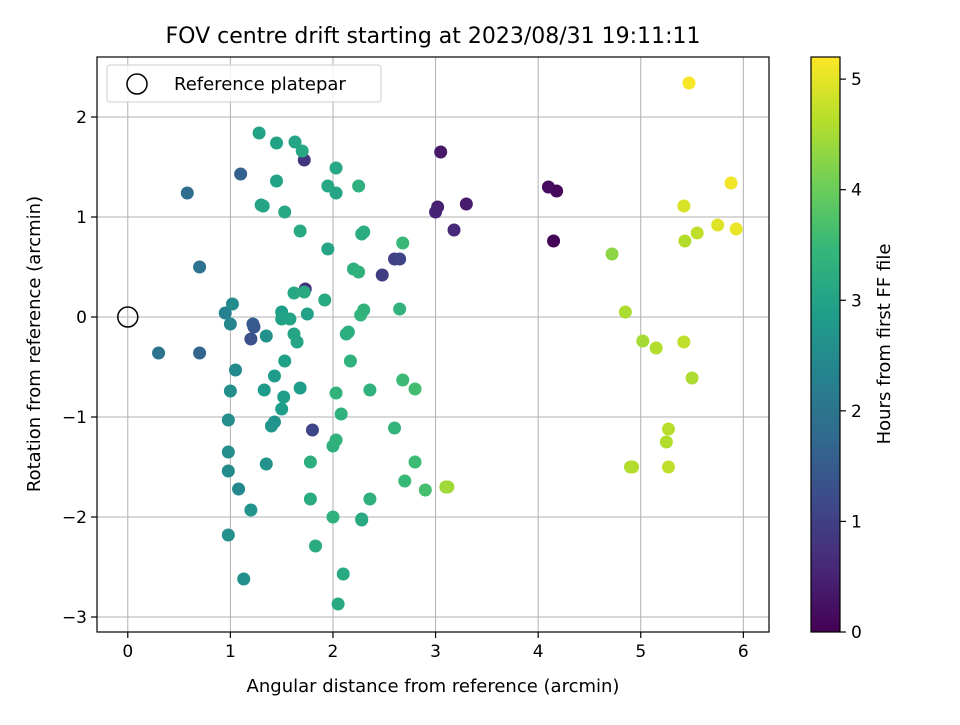 The image size is (960, 725). Describe the element at coordinates (856, 412) in the screenshot. I see `colorbar-tick-label: 2` at that location.